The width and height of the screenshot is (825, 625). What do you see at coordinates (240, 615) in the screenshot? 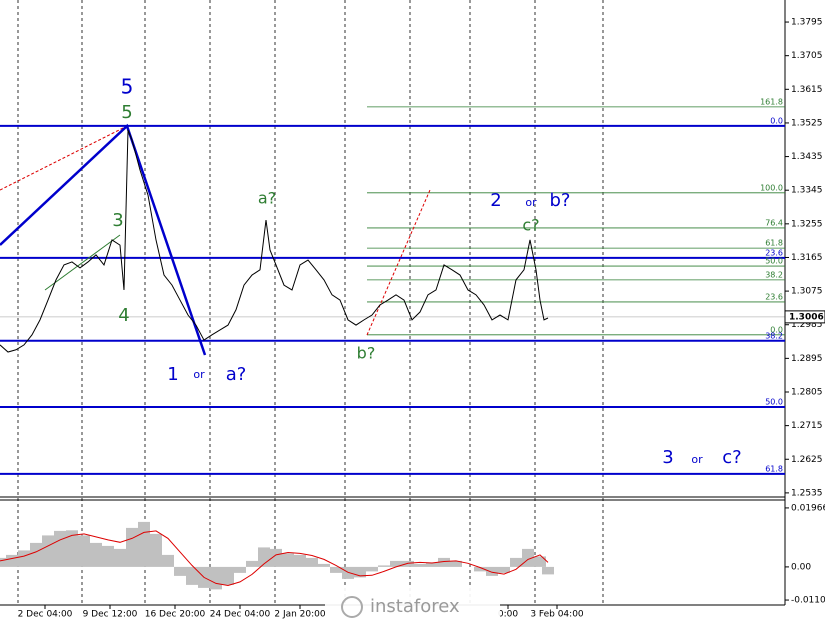
I see `x-tick-label: 24 Dec 04:00` at bounding box center [240, 615].